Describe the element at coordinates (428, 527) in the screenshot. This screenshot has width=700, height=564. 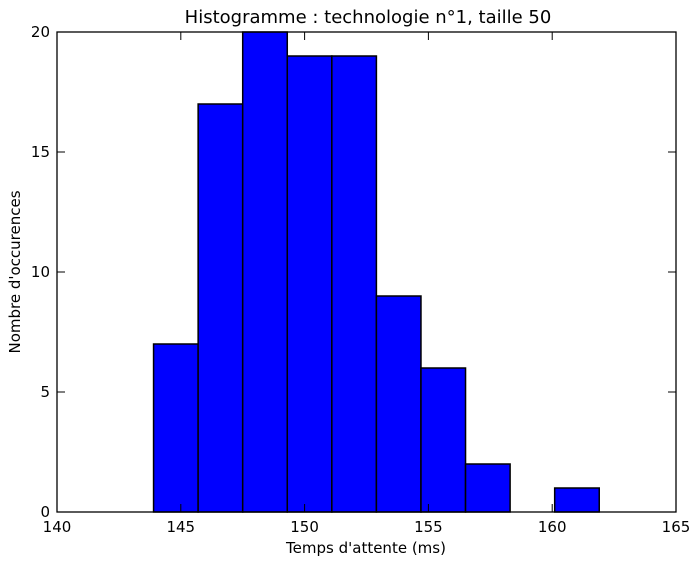
I see `x-tick-label-3: 155` at that location.